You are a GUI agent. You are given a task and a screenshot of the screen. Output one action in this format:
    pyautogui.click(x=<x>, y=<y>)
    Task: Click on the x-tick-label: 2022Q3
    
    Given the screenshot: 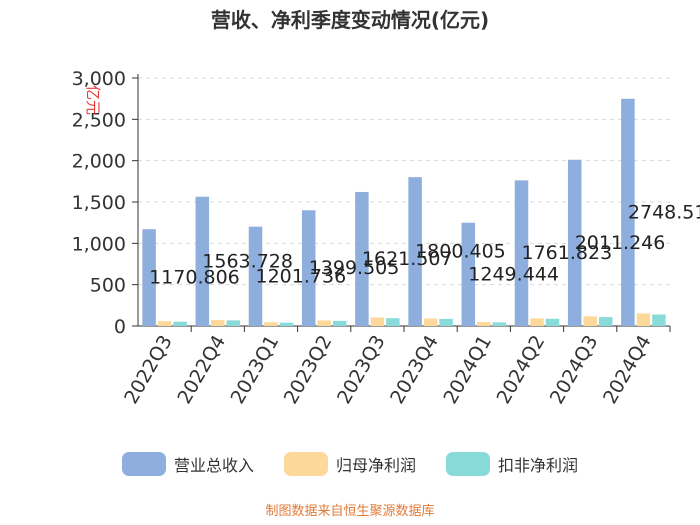 What is the action you would take?
    pyautogui.click(x=148, y=370)
    